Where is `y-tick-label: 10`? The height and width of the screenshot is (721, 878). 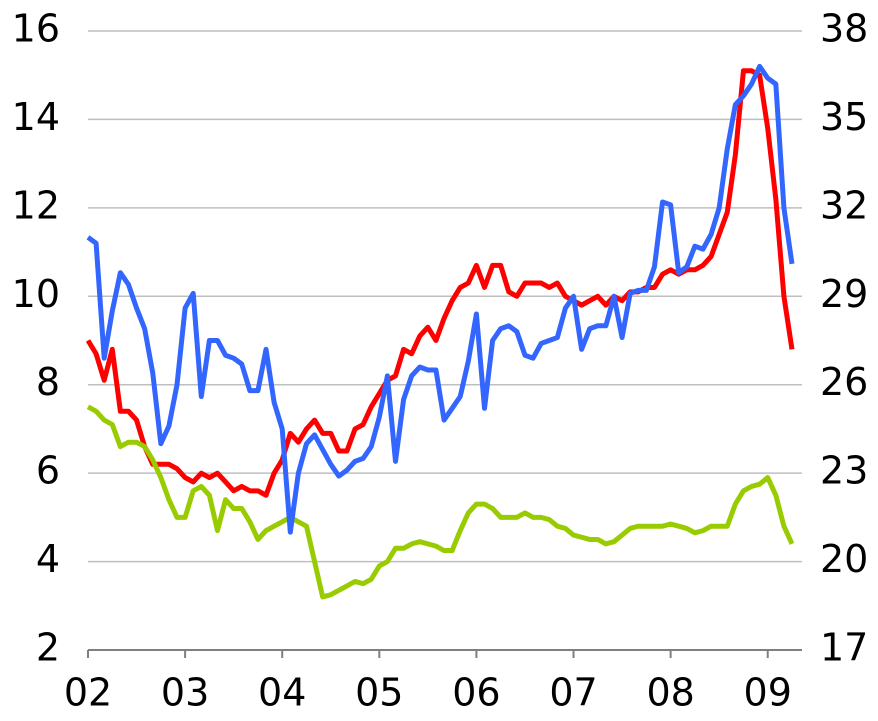 y-tick-label: 10 is located at coordinates (36, 294).